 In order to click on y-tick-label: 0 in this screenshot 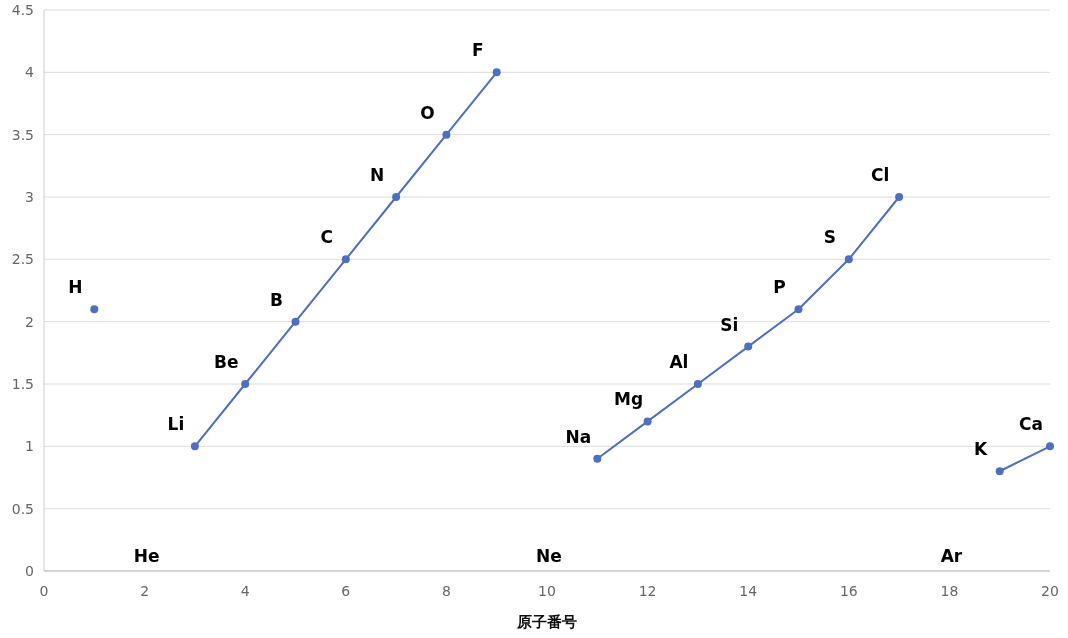, I will do `click(29, 571)`.